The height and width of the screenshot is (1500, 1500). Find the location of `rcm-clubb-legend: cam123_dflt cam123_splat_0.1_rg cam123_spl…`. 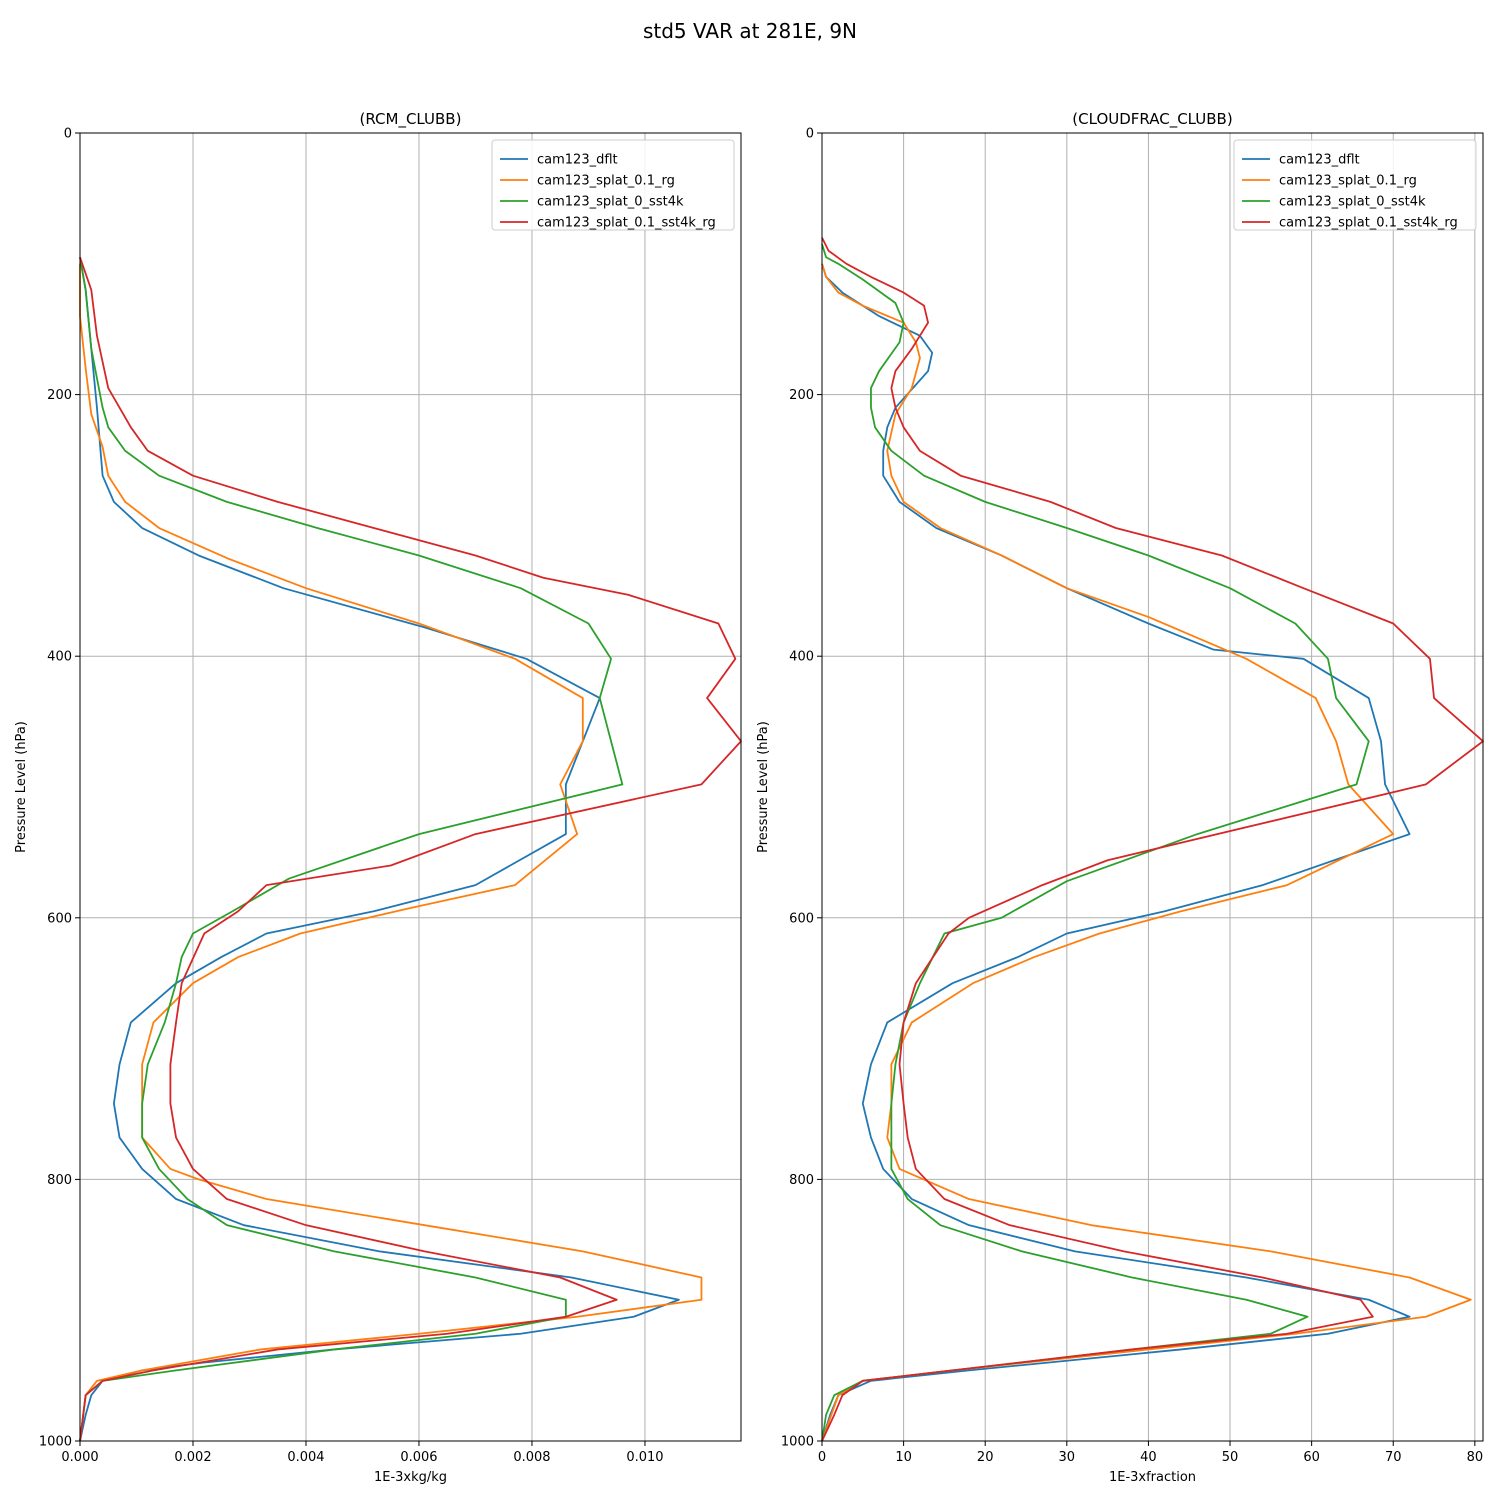

rcm-clubb-legend: cam123_dflt cam123_splat_0.1_rg cam123_spl… is located at coordinates (613, 185).